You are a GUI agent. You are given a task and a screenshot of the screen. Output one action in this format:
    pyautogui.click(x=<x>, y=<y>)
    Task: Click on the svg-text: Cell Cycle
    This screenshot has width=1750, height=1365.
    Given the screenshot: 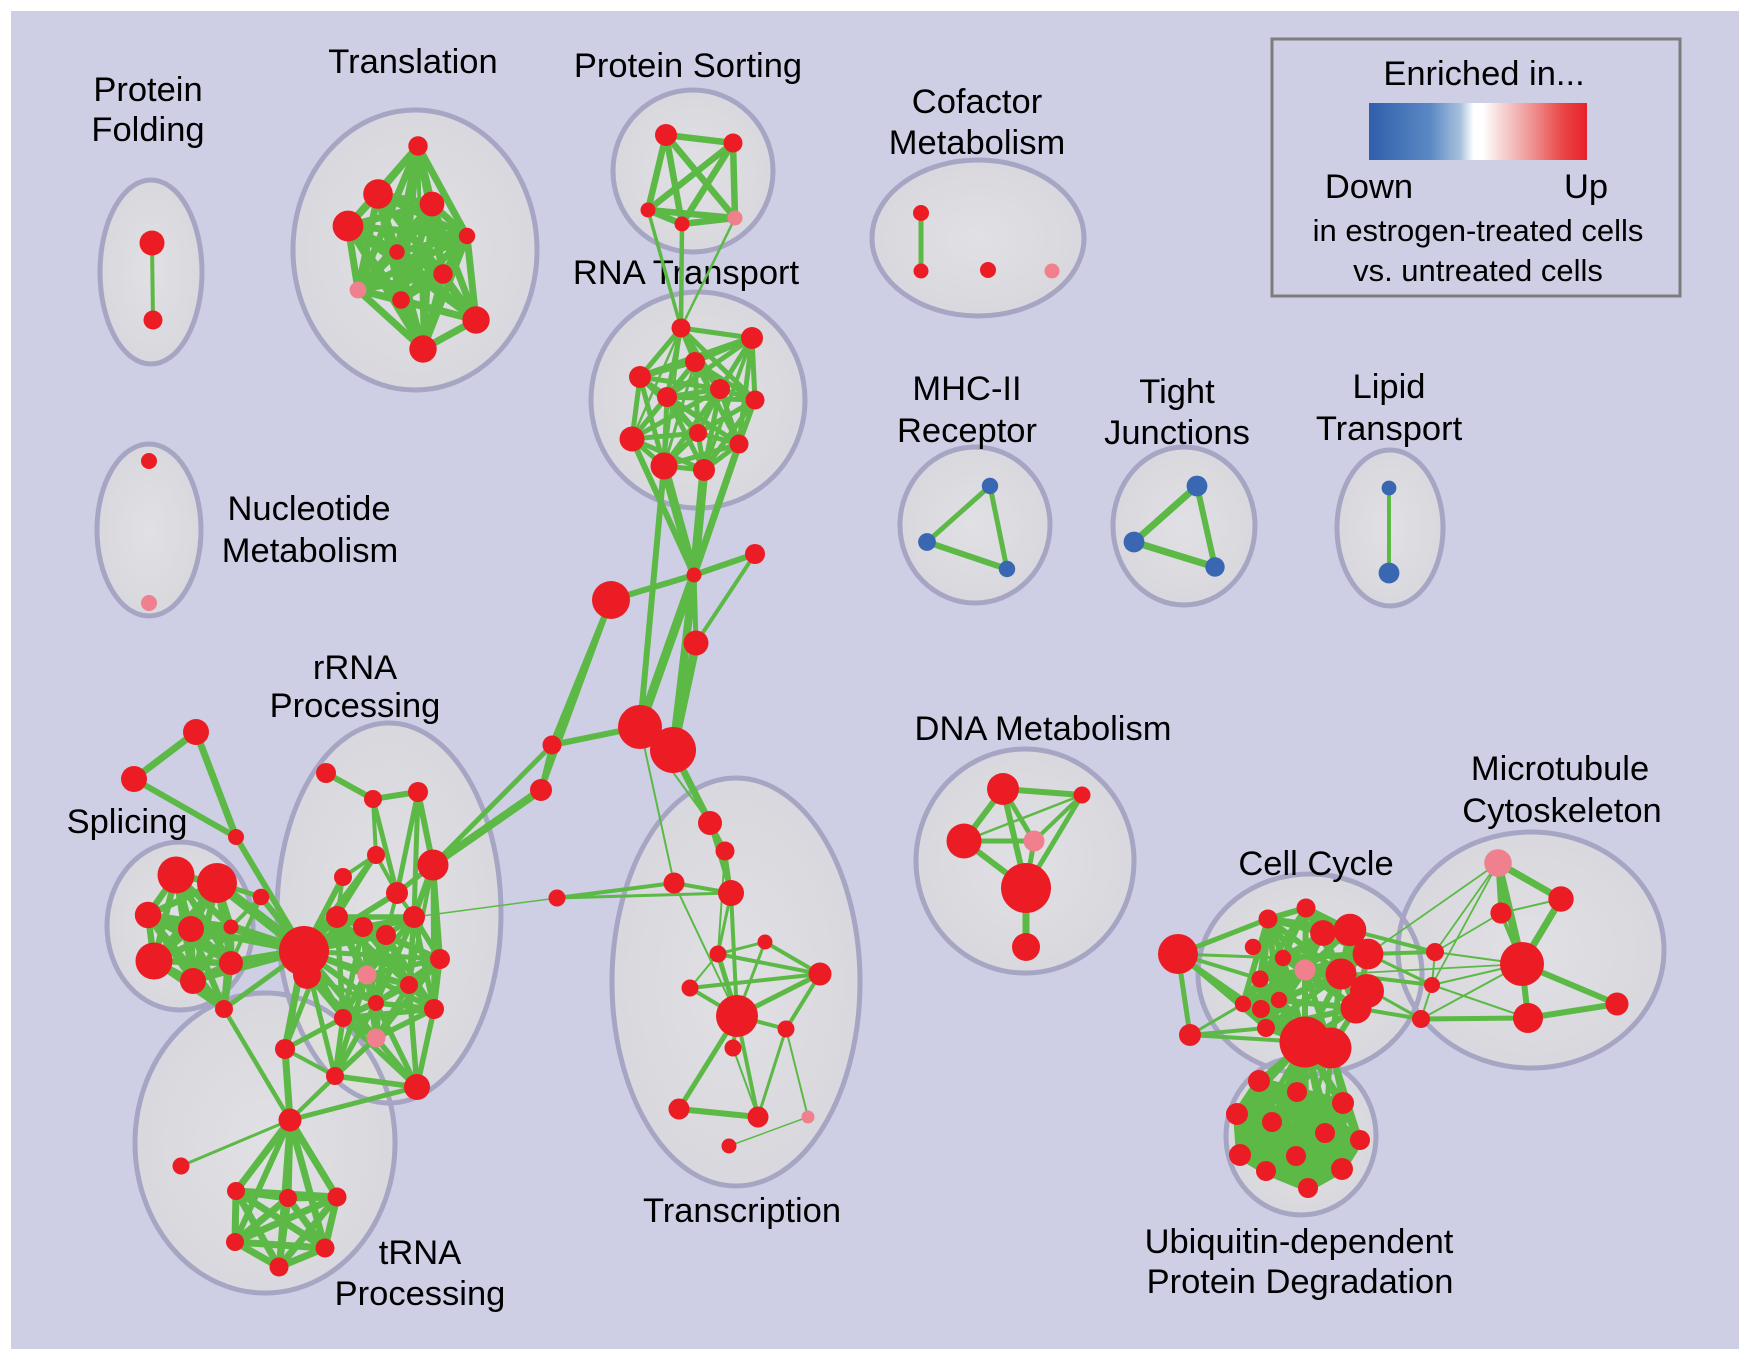 What is the action you would take?
    pyautogui.click(x=1315, y=864)
    